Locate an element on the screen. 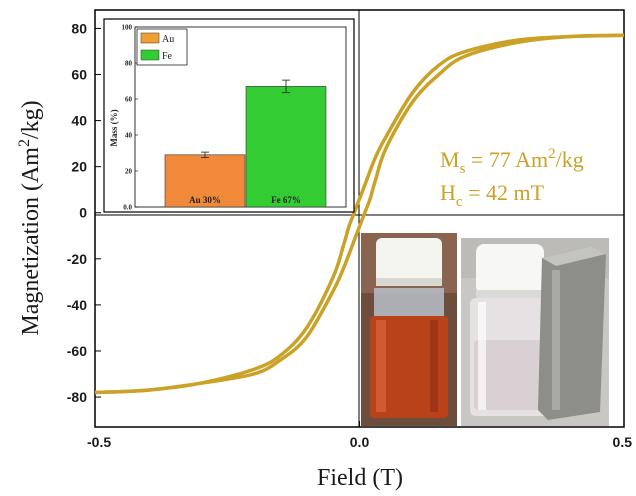 The height and width of the screenshot is (496, 636). y-tick-label: -40 is located at coordinates (77, 305).